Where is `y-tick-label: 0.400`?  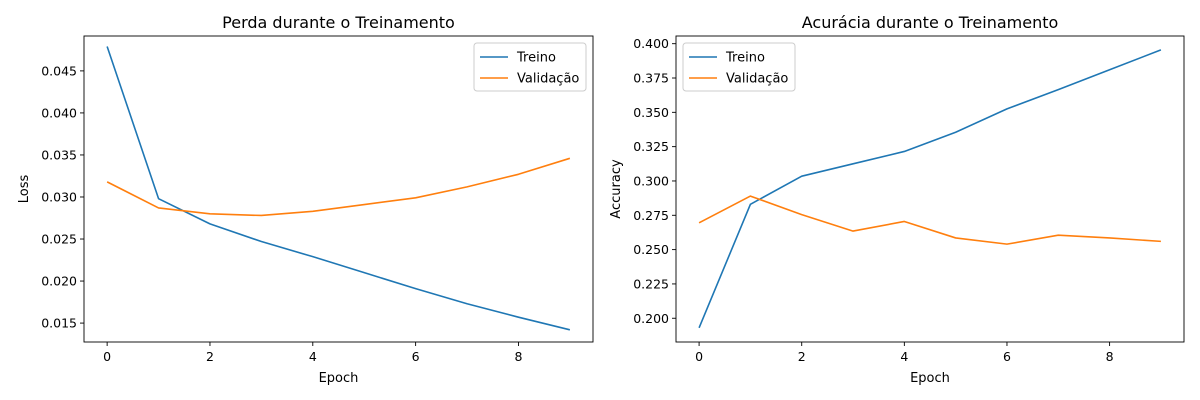 y-tick-label: 0.400 is located at coordinates (651, 43).